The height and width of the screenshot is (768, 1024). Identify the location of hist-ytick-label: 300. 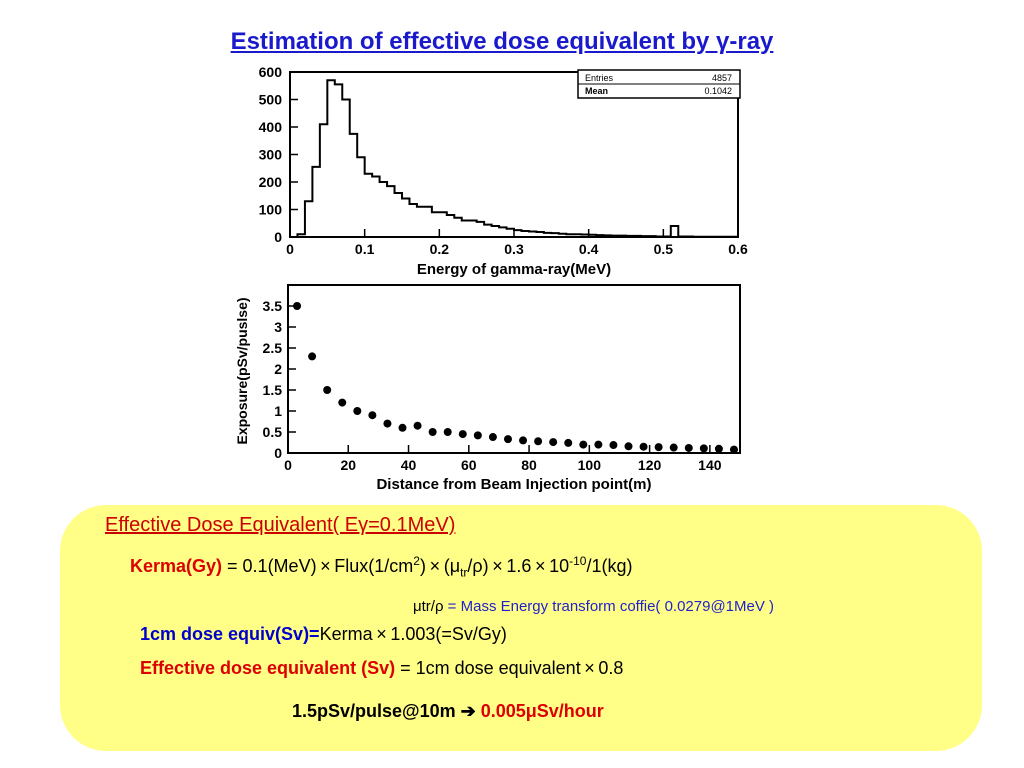
(271, 155).